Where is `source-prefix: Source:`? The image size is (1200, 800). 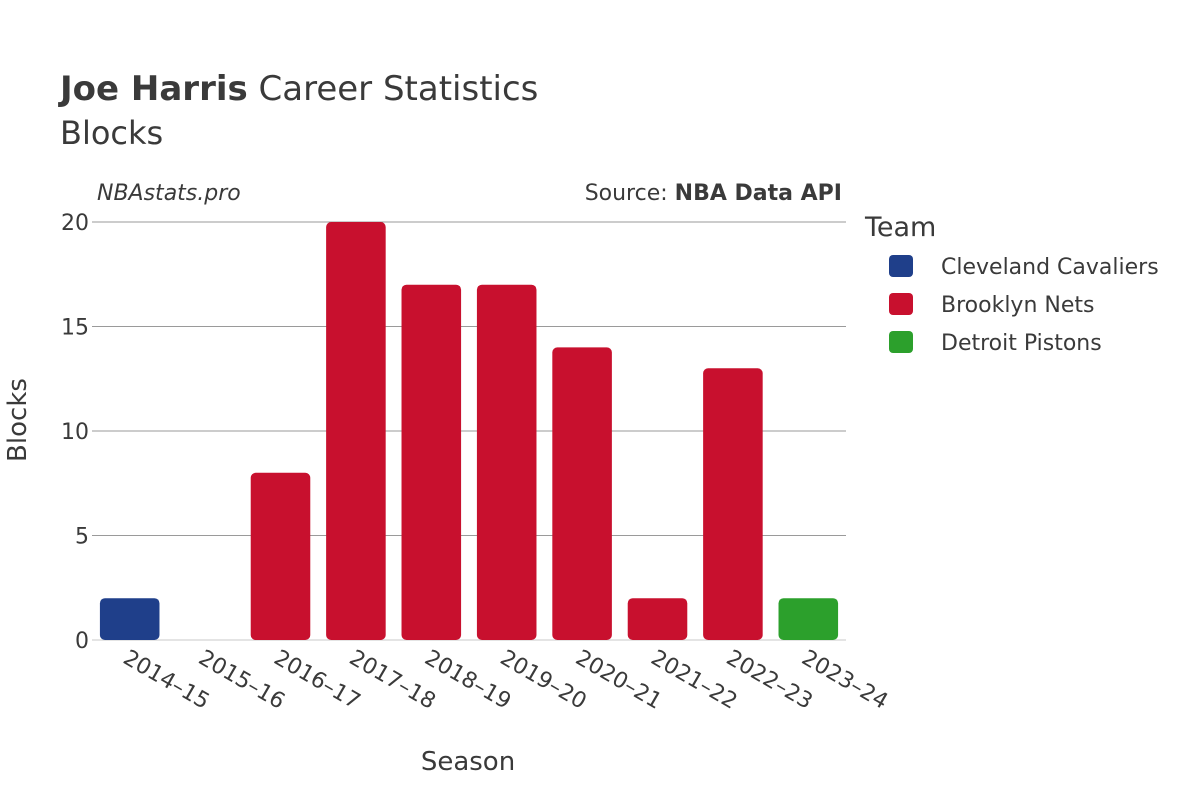 source-prefix: Source: is located at coordinates (630, 193).